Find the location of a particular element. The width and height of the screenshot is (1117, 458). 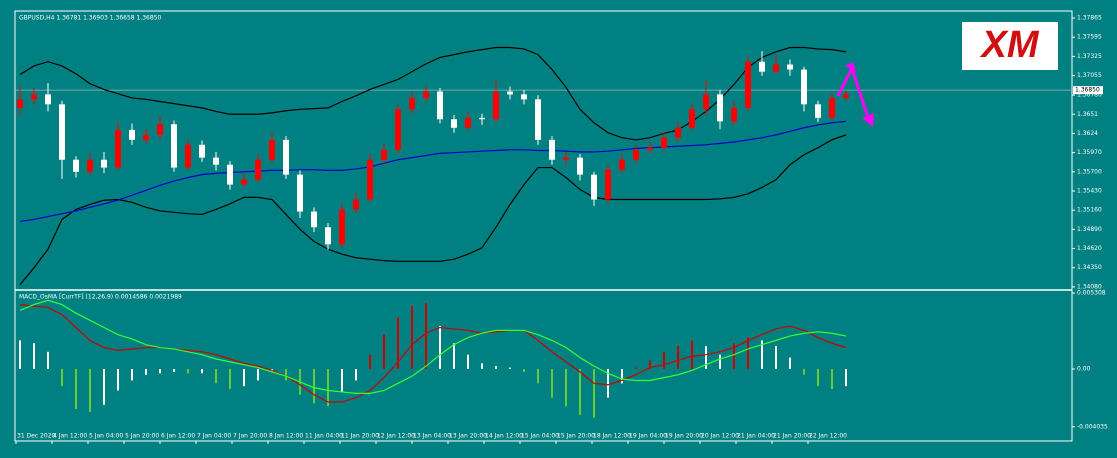

y-tick-label: 1.37325 is located at coordinates (1089, 56).